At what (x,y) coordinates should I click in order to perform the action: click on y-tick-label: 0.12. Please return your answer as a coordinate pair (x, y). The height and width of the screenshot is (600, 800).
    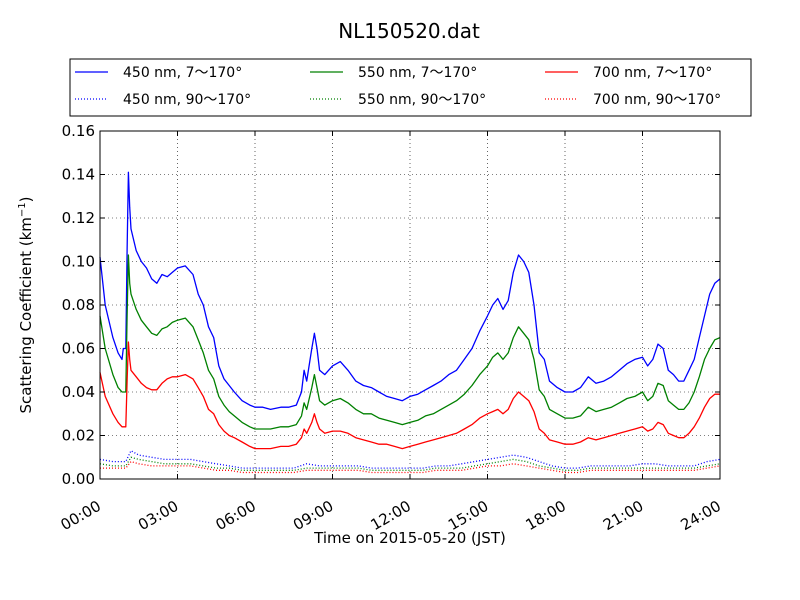
    Looking at the image, I should click on (78, 218).